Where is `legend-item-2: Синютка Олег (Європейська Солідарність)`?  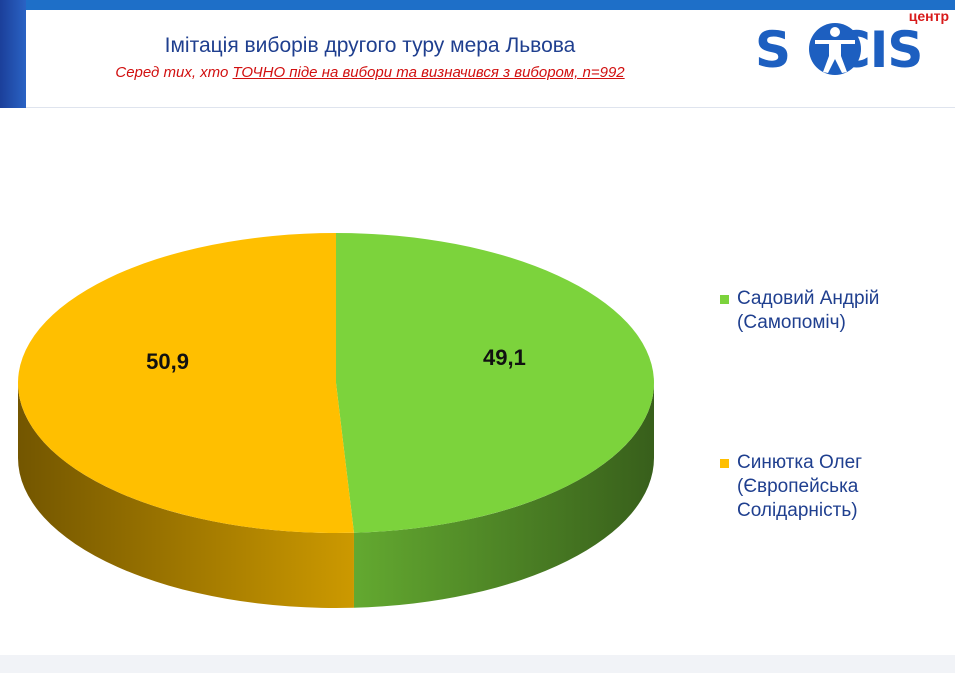
legend-item-2: Синютка Олег (Європейська Солідарність) is located at coordinates (820, 487).